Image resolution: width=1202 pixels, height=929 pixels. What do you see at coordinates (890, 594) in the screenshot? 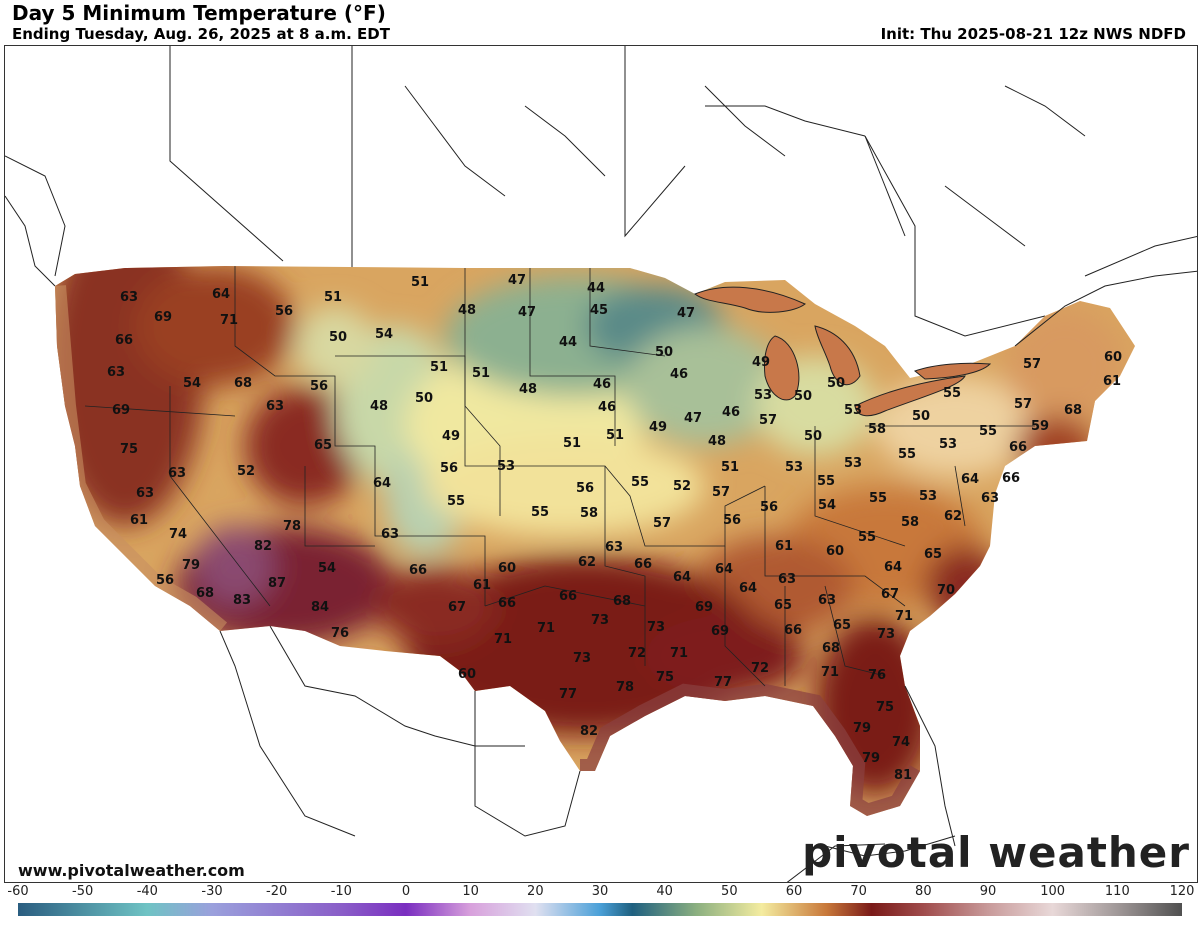
I see `station-value: 67` at bounding box center [890, 594].